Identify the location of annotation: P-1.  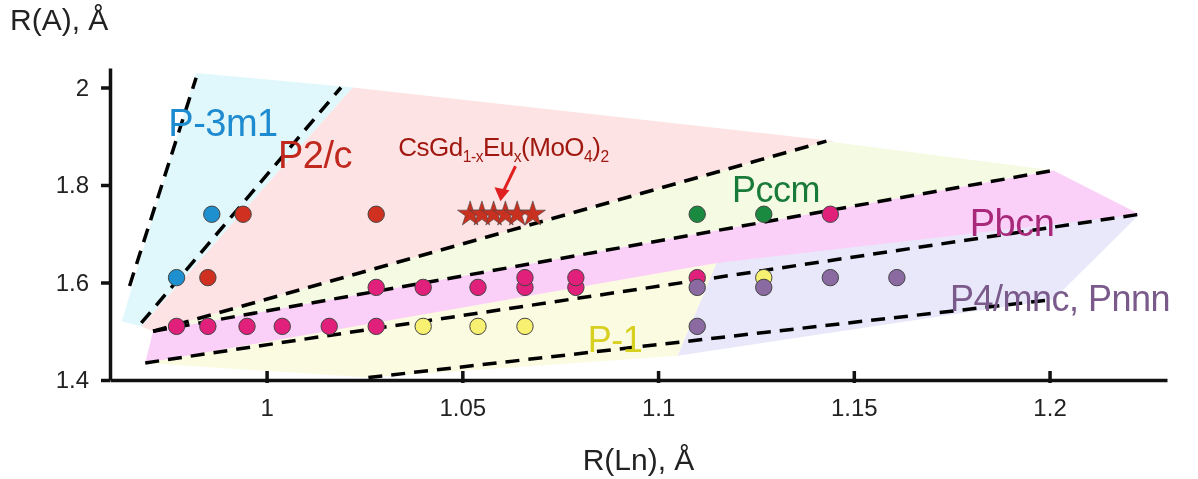
(615, 339).